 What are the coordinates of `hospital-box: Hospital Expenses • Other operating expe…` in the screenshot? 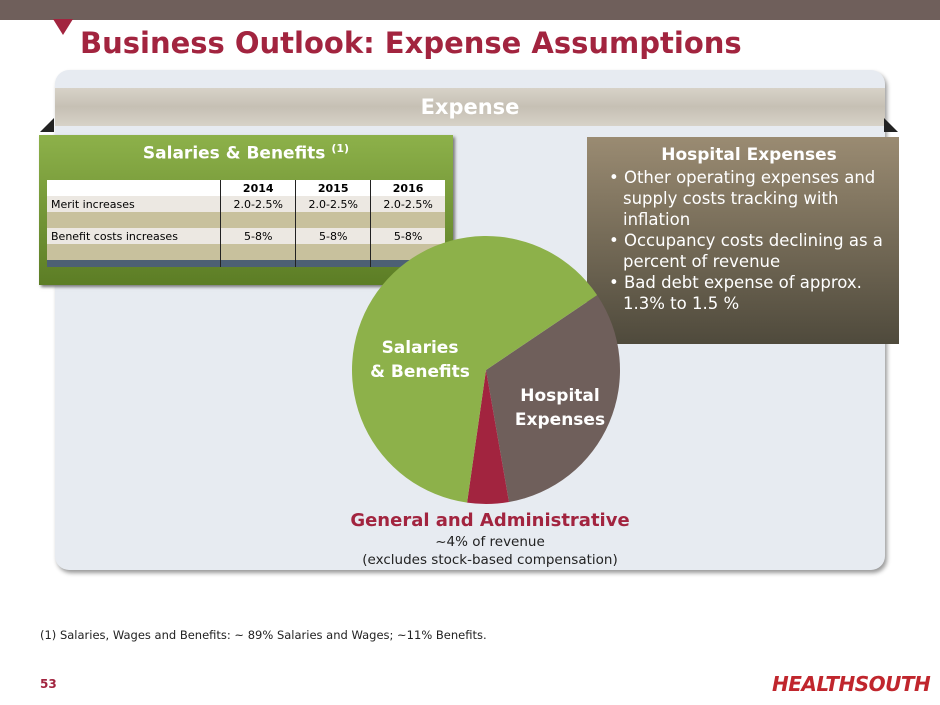 It's located at (743, 240).